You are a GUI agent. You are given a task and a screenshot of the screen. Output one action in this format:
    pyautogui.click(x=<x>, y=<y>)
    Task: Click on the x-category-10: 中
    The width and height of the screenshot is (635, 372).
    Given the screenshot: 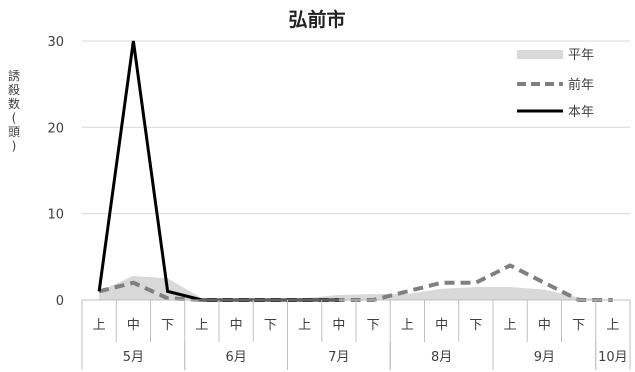 What is the action you would take?
    pyautogui.click(x=441, y=325)
    